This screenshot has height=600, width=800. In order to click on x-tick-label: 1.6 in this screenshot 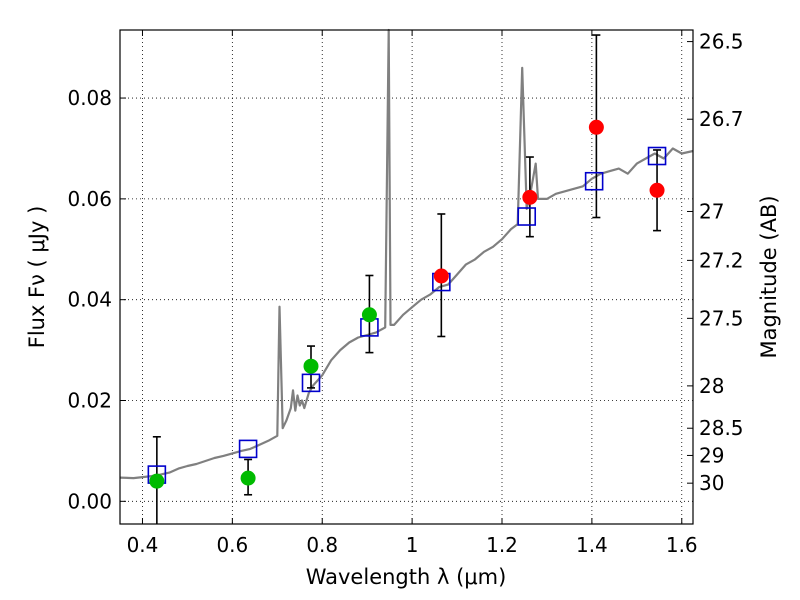, I will do `click(682, 545)`.